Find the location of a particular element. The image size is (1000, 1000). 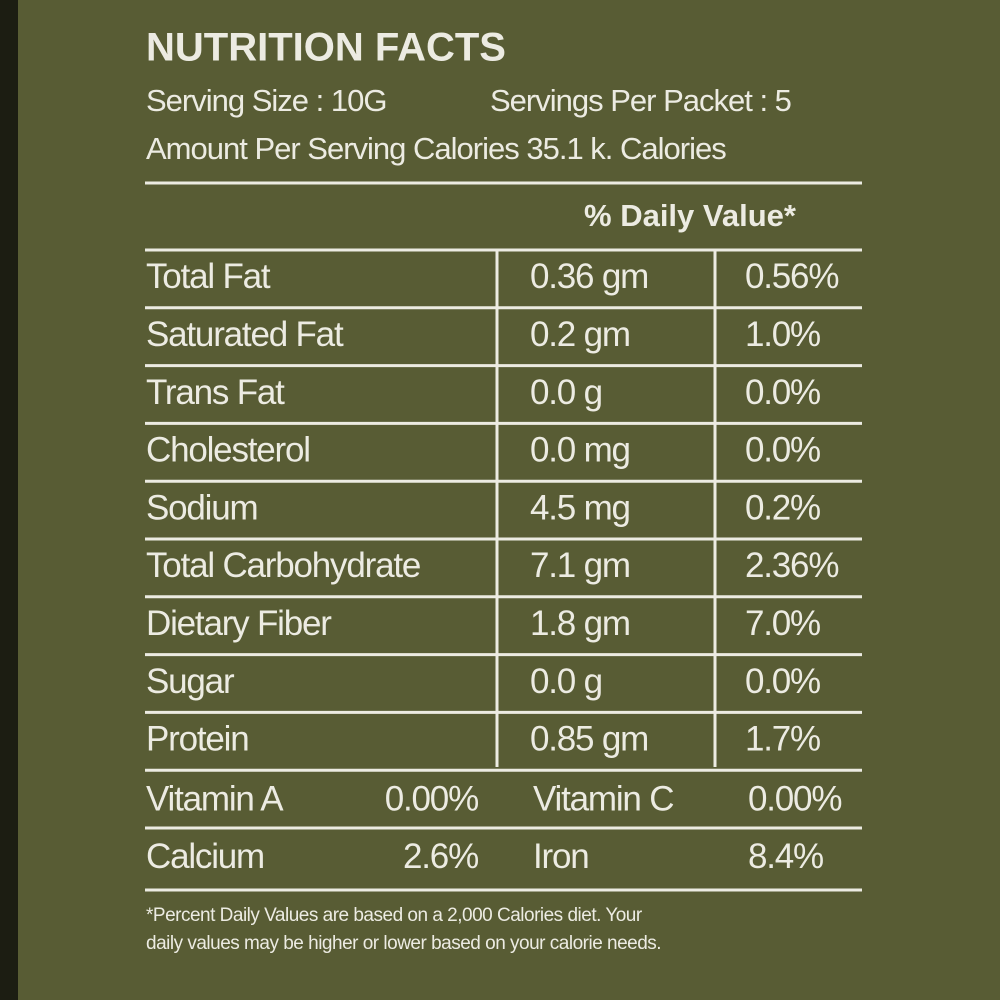

nutrient-amount: 0.0 mg is located at coordinates (580, 450).